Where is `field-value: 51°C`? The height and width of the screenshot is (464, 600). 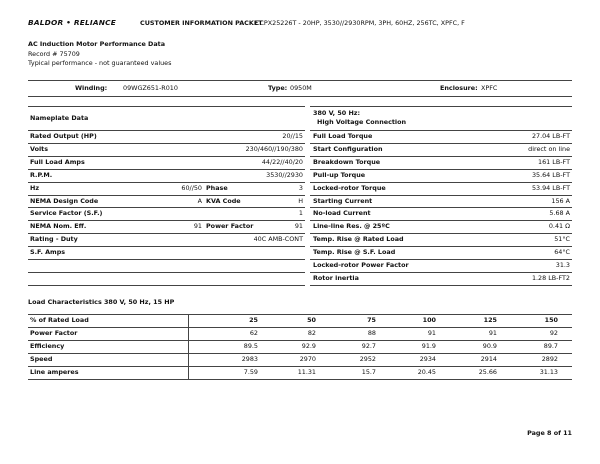 field-value: 51°C is located at coordinates (562, 239).